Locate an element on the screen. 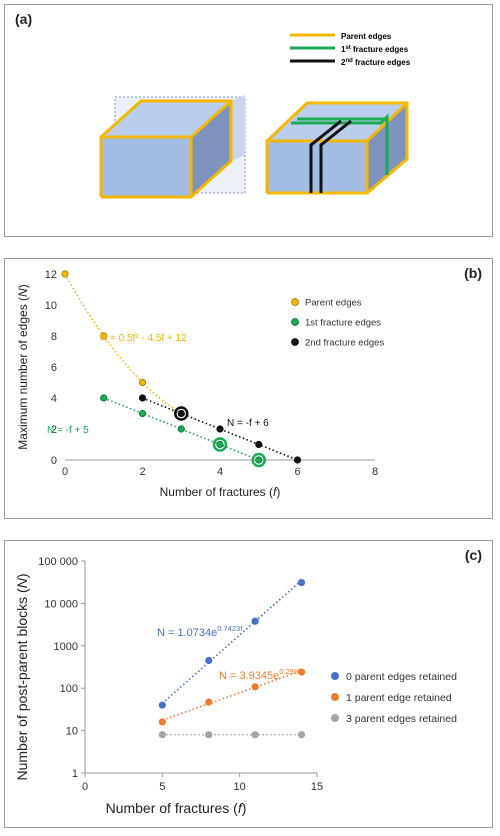 The width and height of the screenshot is (500, 836). fractured-front-face is located at coordinates (317, 167).